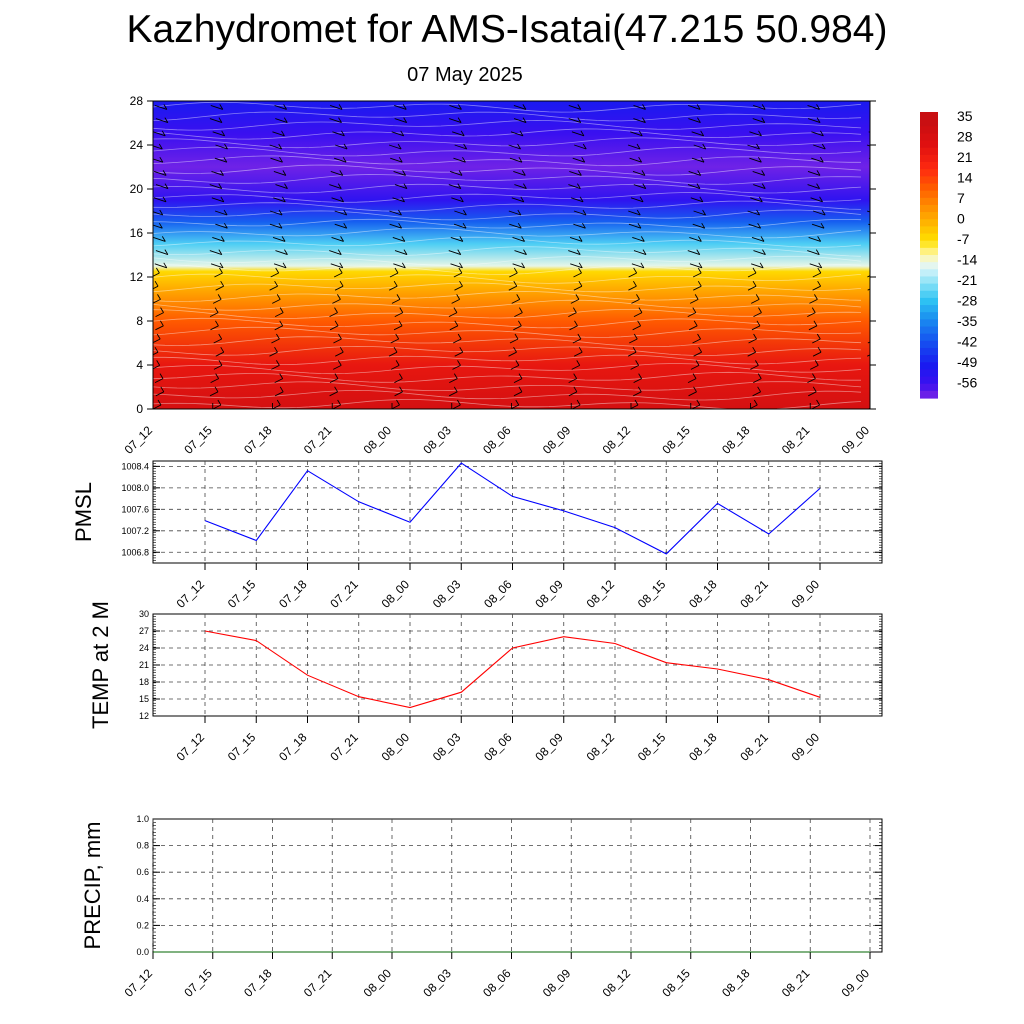 The height and width of the screenshot is (1024, 1024). What do you see at coordinates (135, 509) in the screenshot?
I see `y-tick-label: 1007.6` at bounding box center [135, 509].